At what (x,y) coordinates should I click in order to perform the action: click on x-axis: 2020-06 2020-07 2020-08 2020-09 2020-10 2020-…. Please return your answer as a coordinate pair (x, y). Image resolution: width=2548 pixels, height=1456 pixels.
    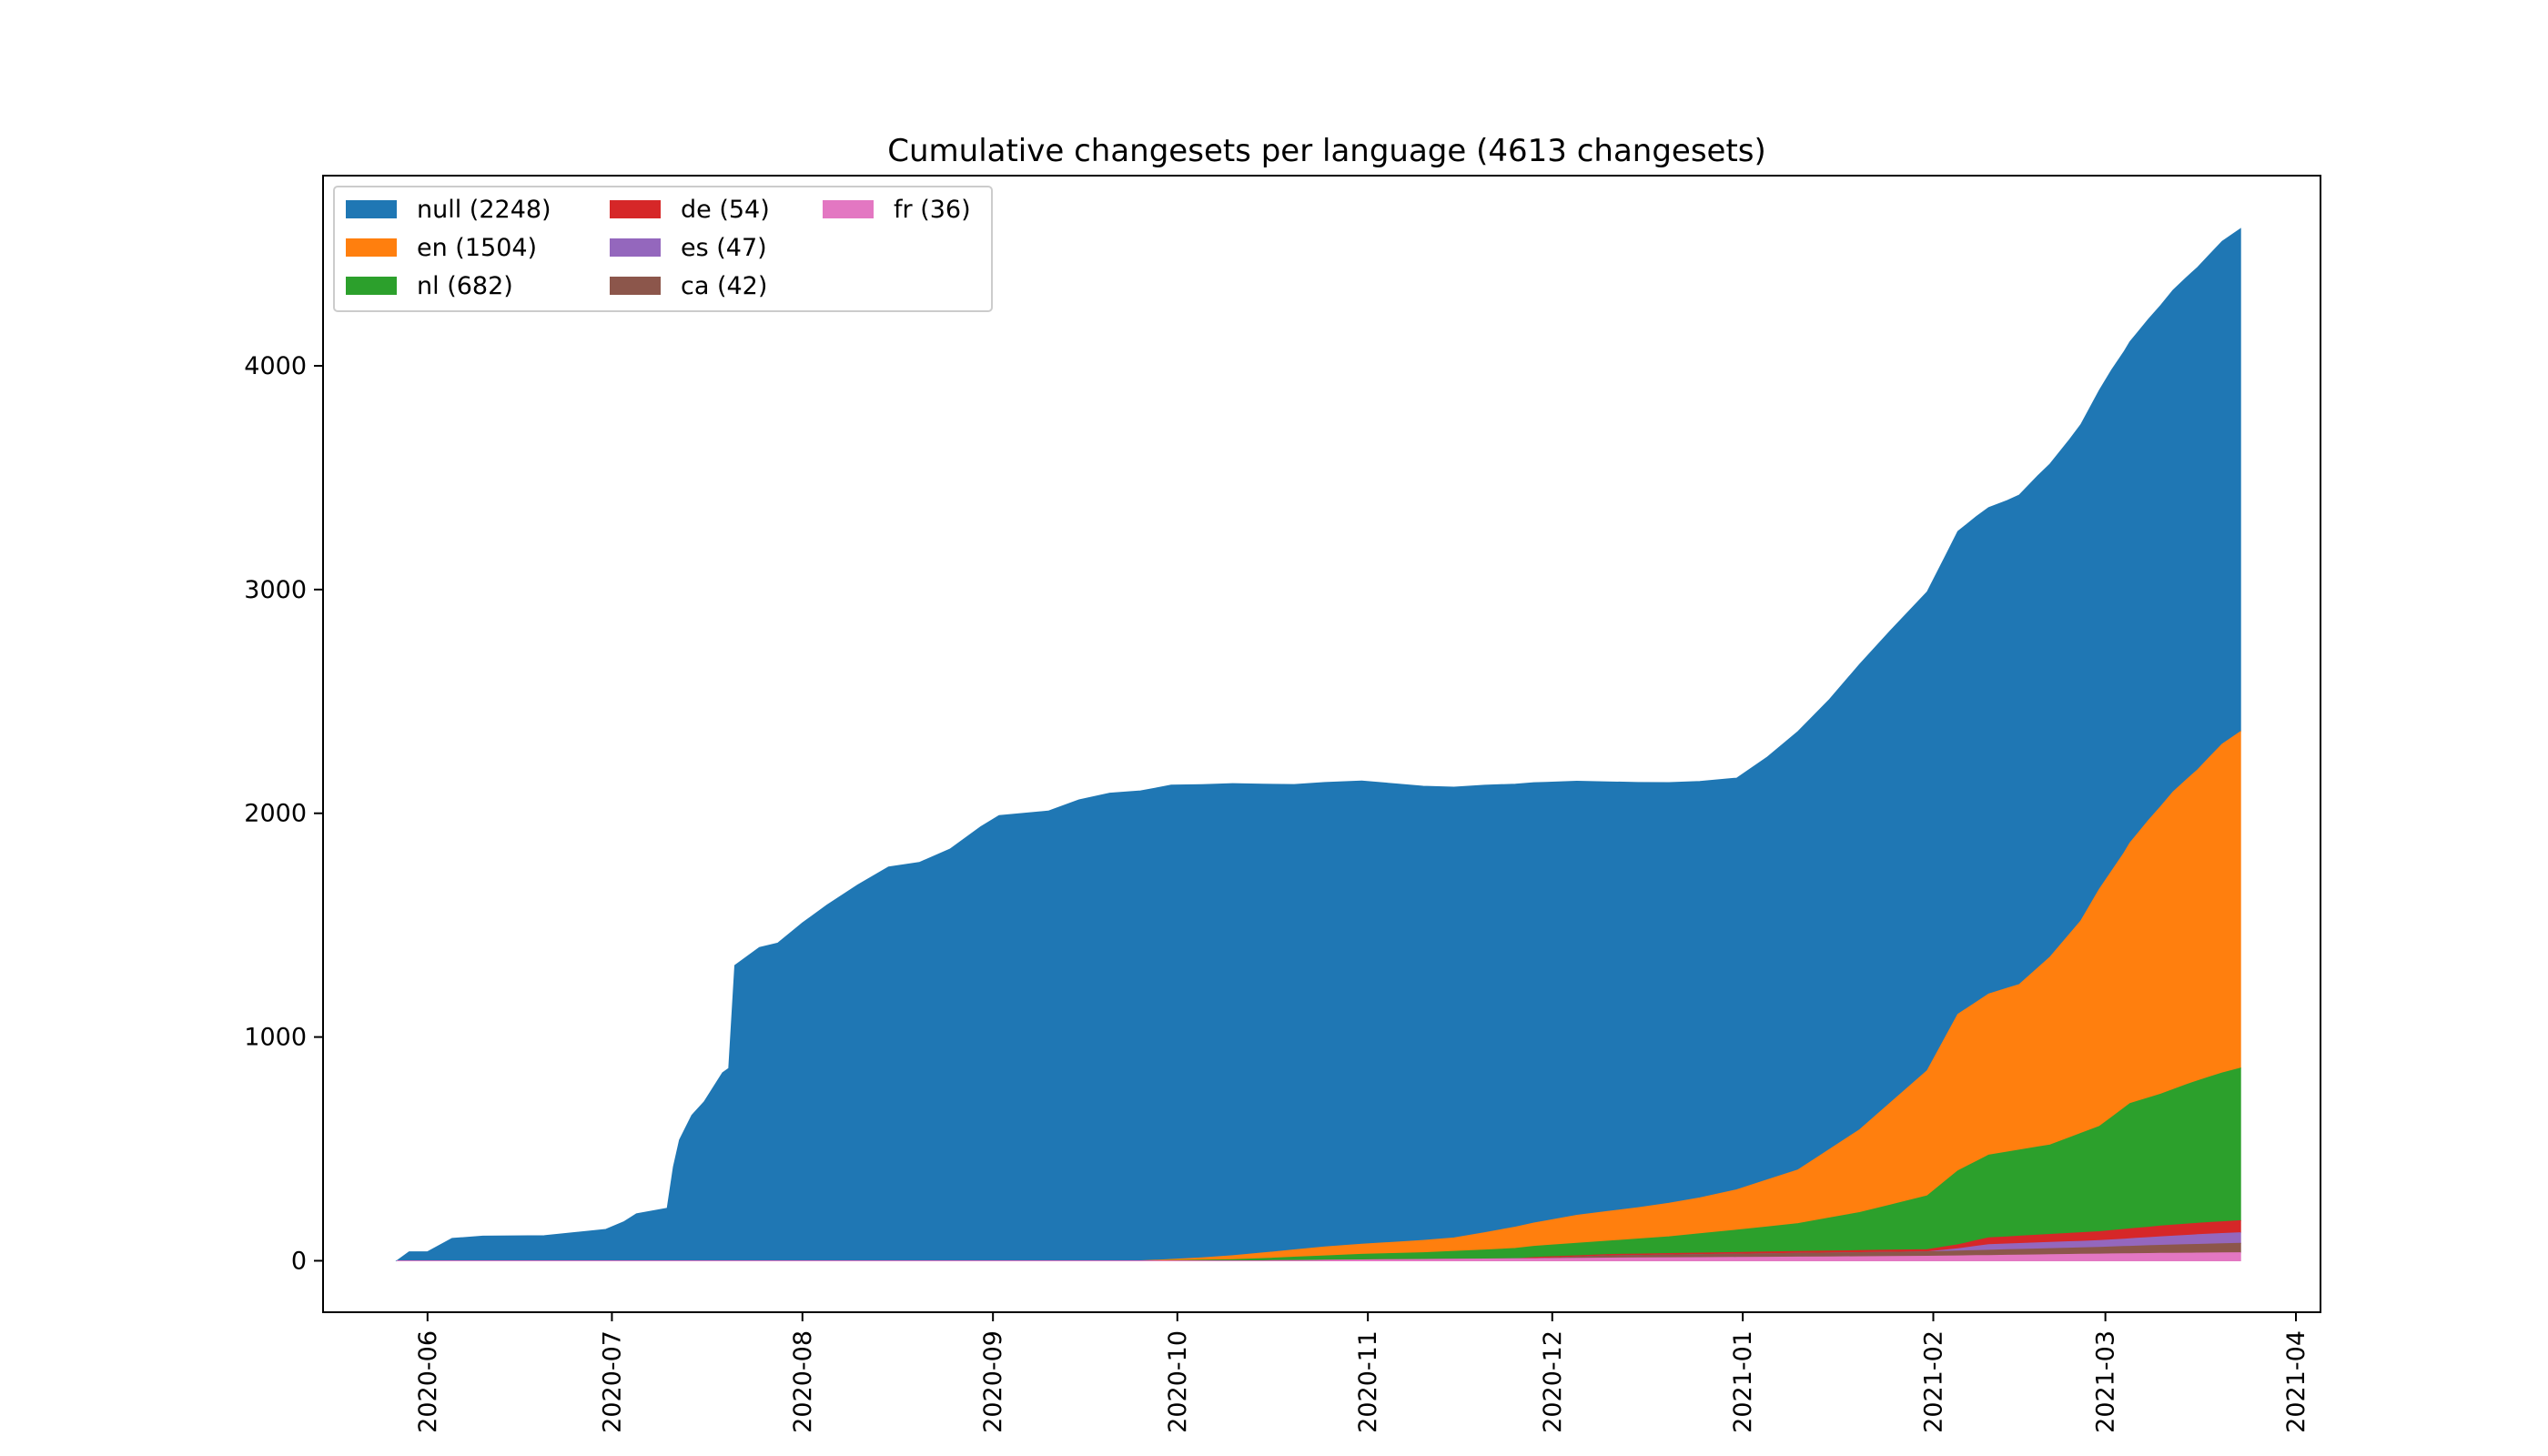
    Looking at the image, I should click on (1362, 1373).